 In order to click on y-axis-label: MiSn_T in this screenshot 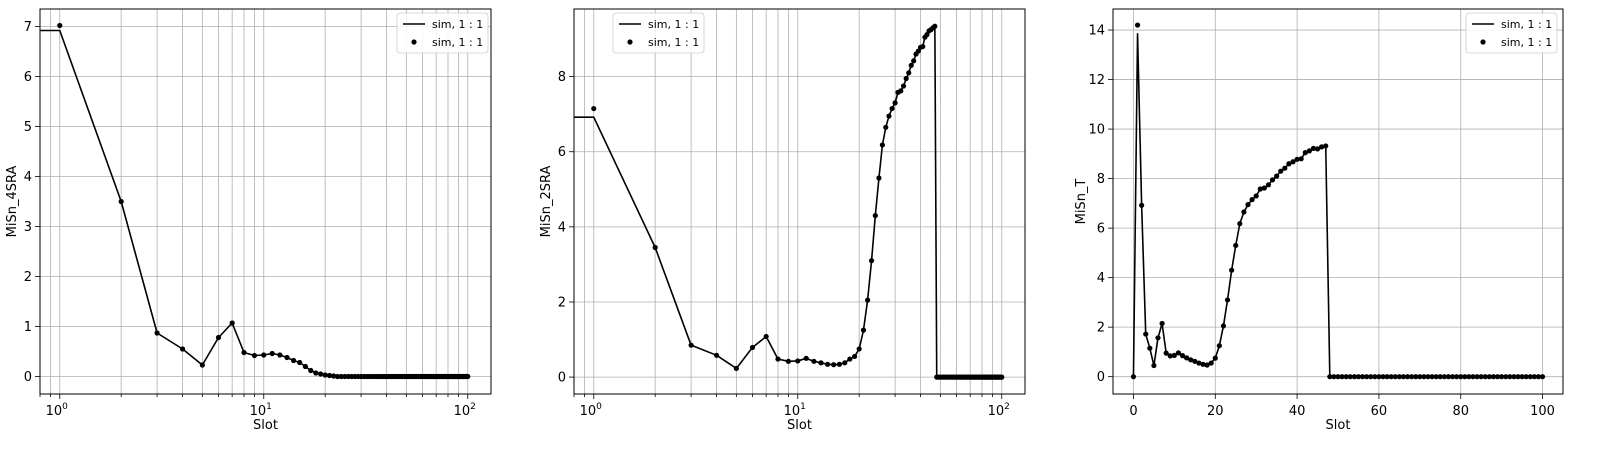, I will do `click(1081, 202)`.